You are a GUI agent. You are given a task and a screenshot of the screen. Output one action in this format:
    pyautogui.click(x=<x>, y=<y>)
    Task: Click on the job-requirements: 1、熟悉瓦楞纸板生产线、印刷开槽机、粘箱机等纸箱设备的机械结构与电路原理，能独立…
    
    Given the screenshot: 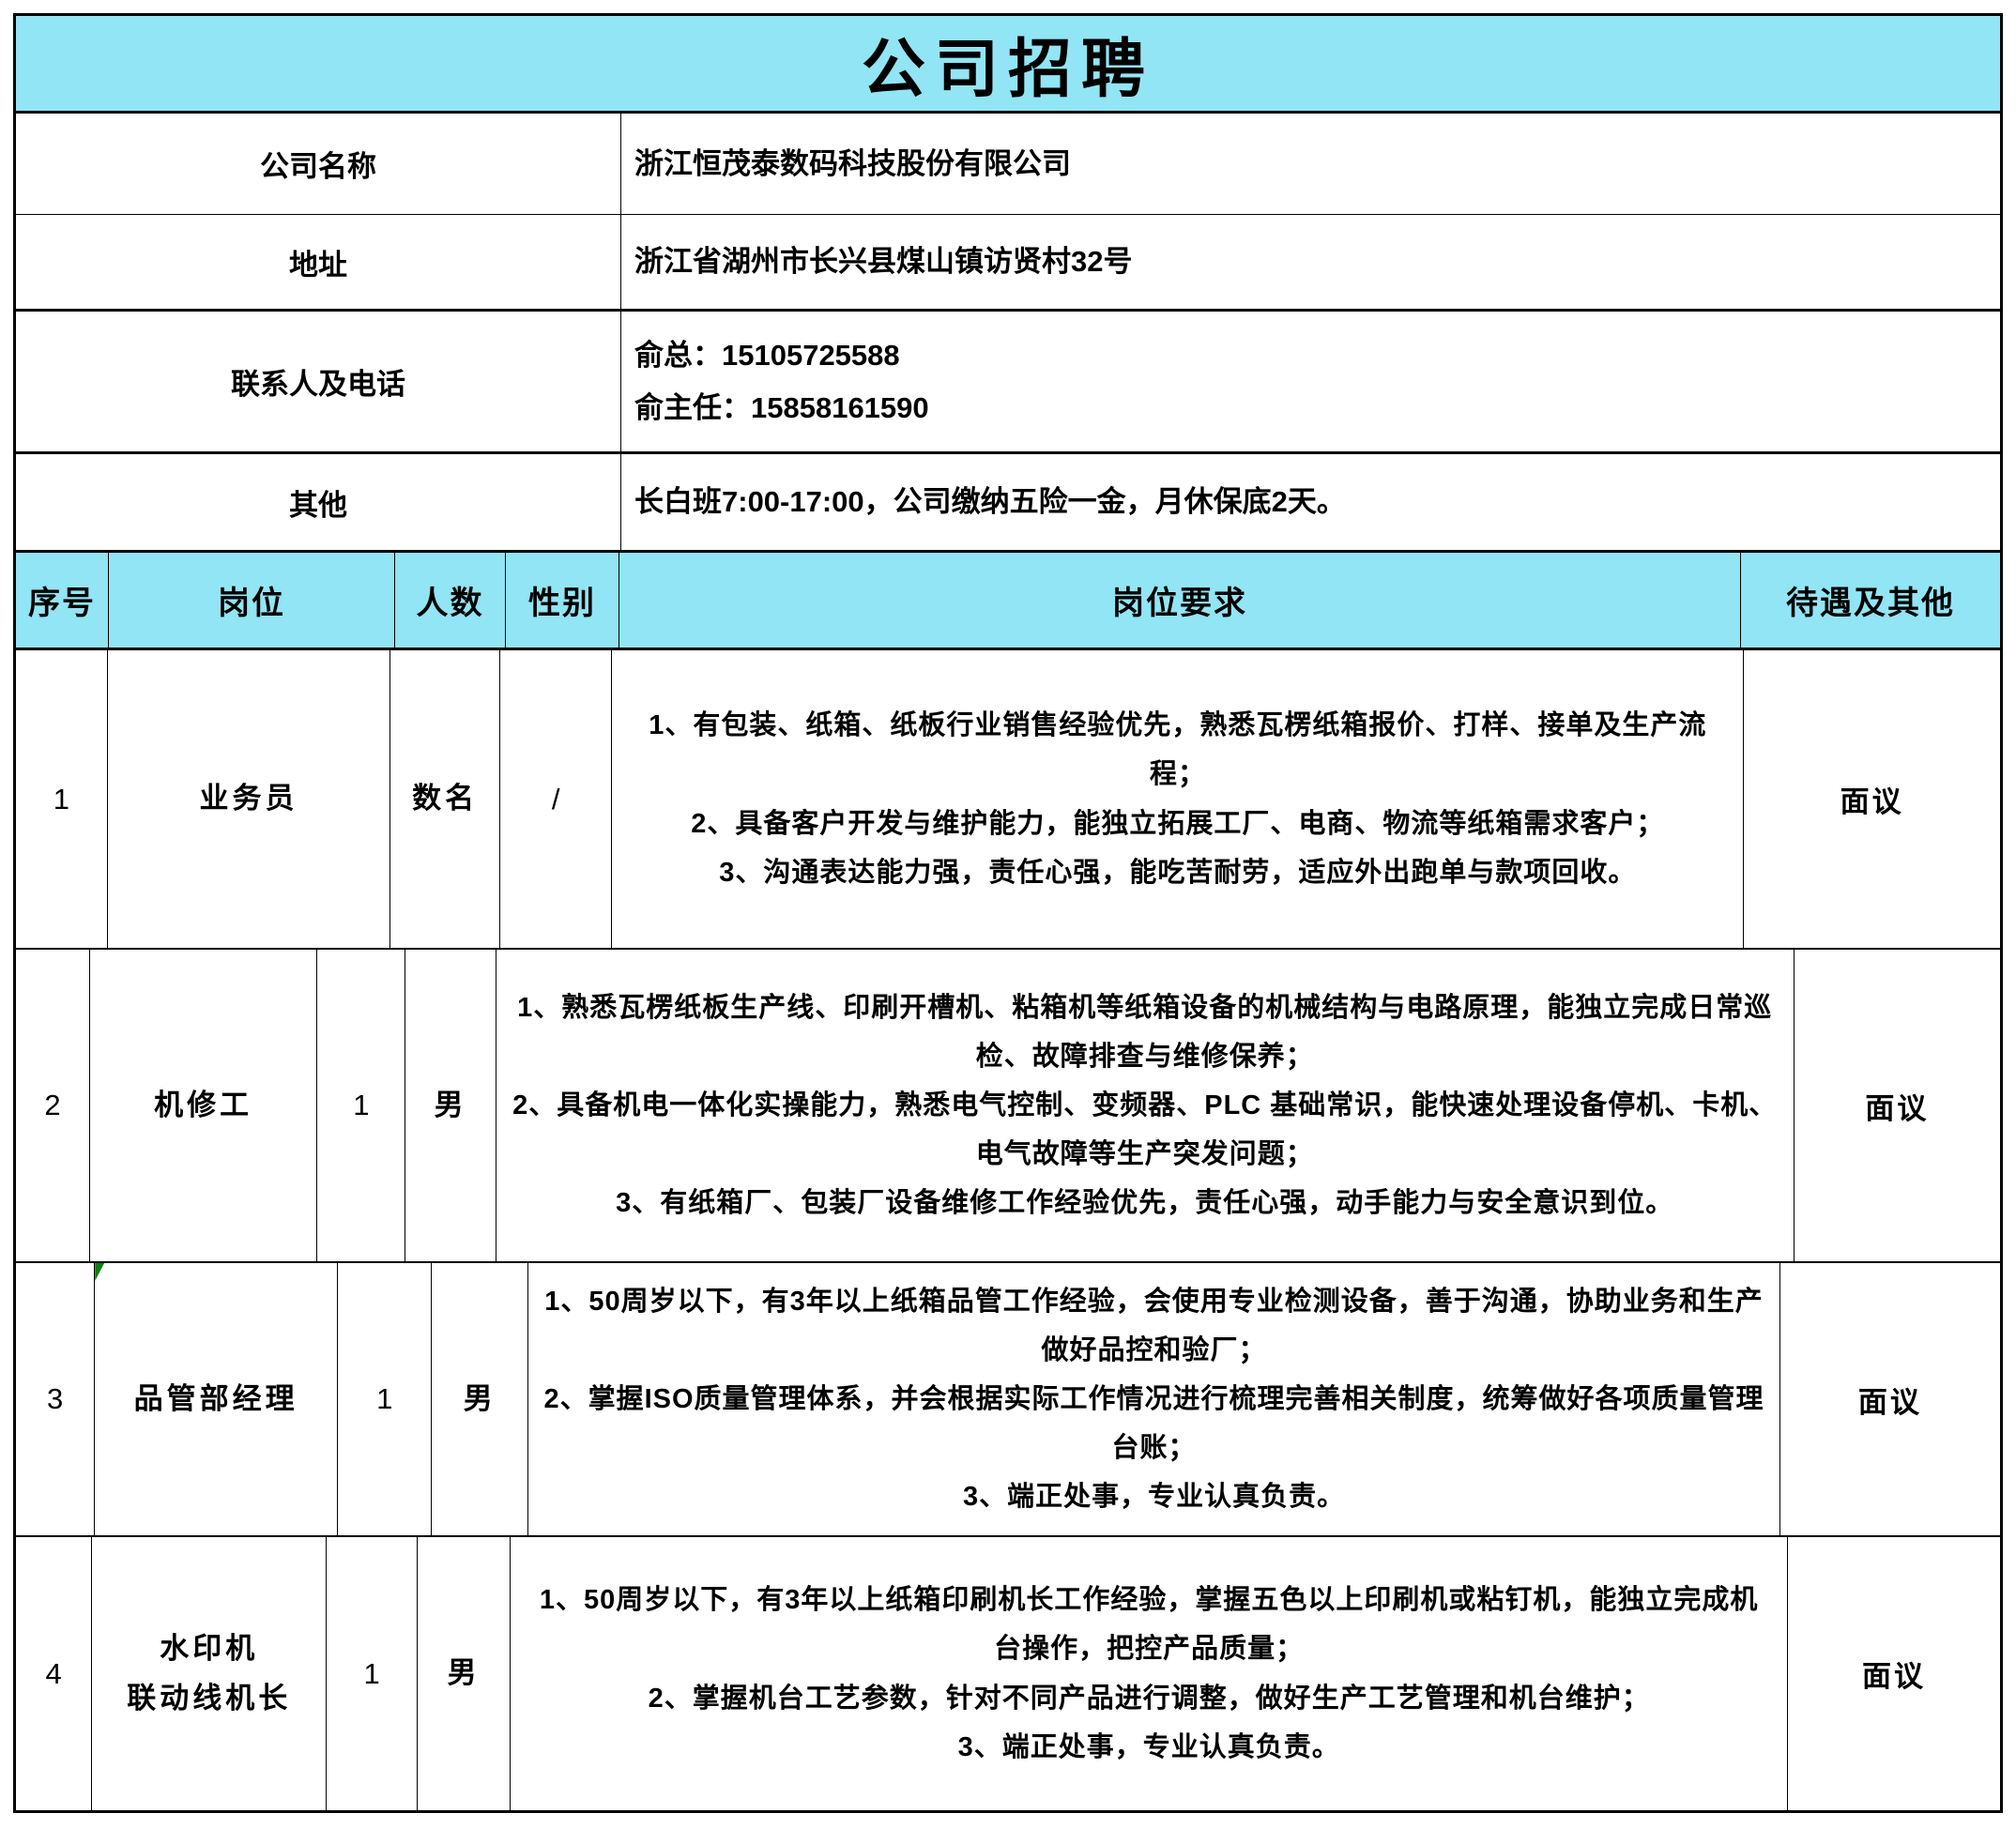 What is the action you would take?
    pyautogui.click(x=1145, y=1105)
    